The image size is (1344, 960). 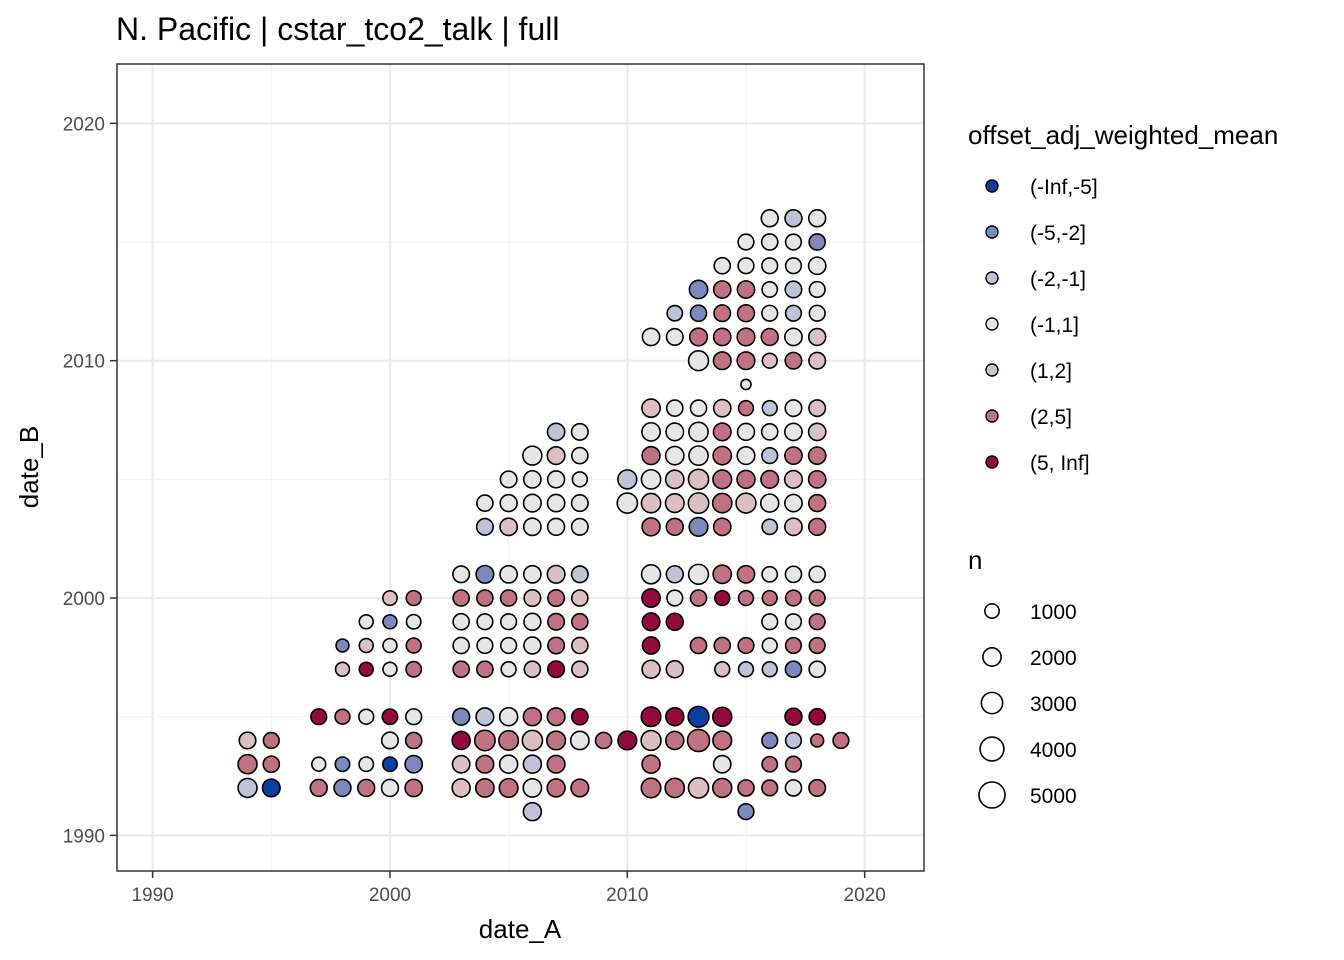 I want to click on color-legend-label: (2,5], so click(x=1051, y=417).